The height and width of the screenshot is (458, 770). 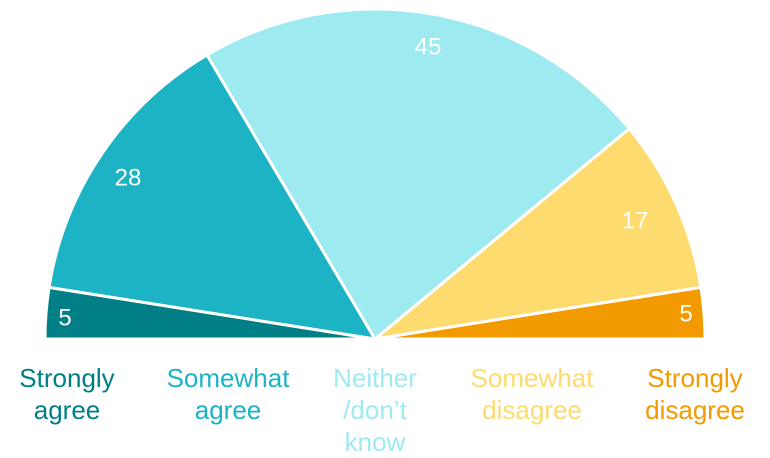 What do you see at coordinates (67, 394) in the screenshot?
I see `category-label-1: Strongly agree` at bounding box center [67, 394].